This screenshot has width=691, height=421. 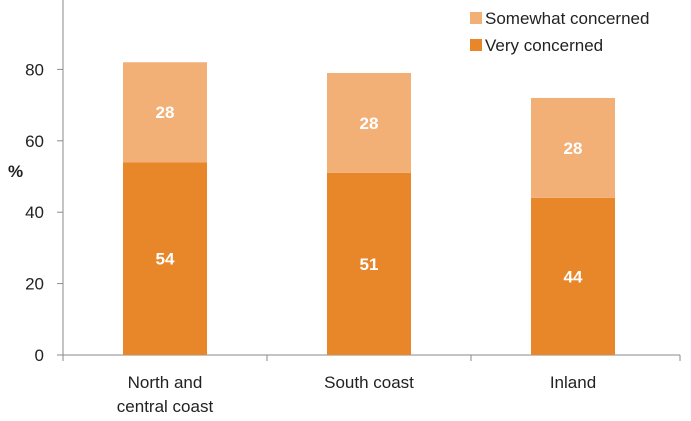 I want to click on category-label: North and, so click(x=165, y=382).